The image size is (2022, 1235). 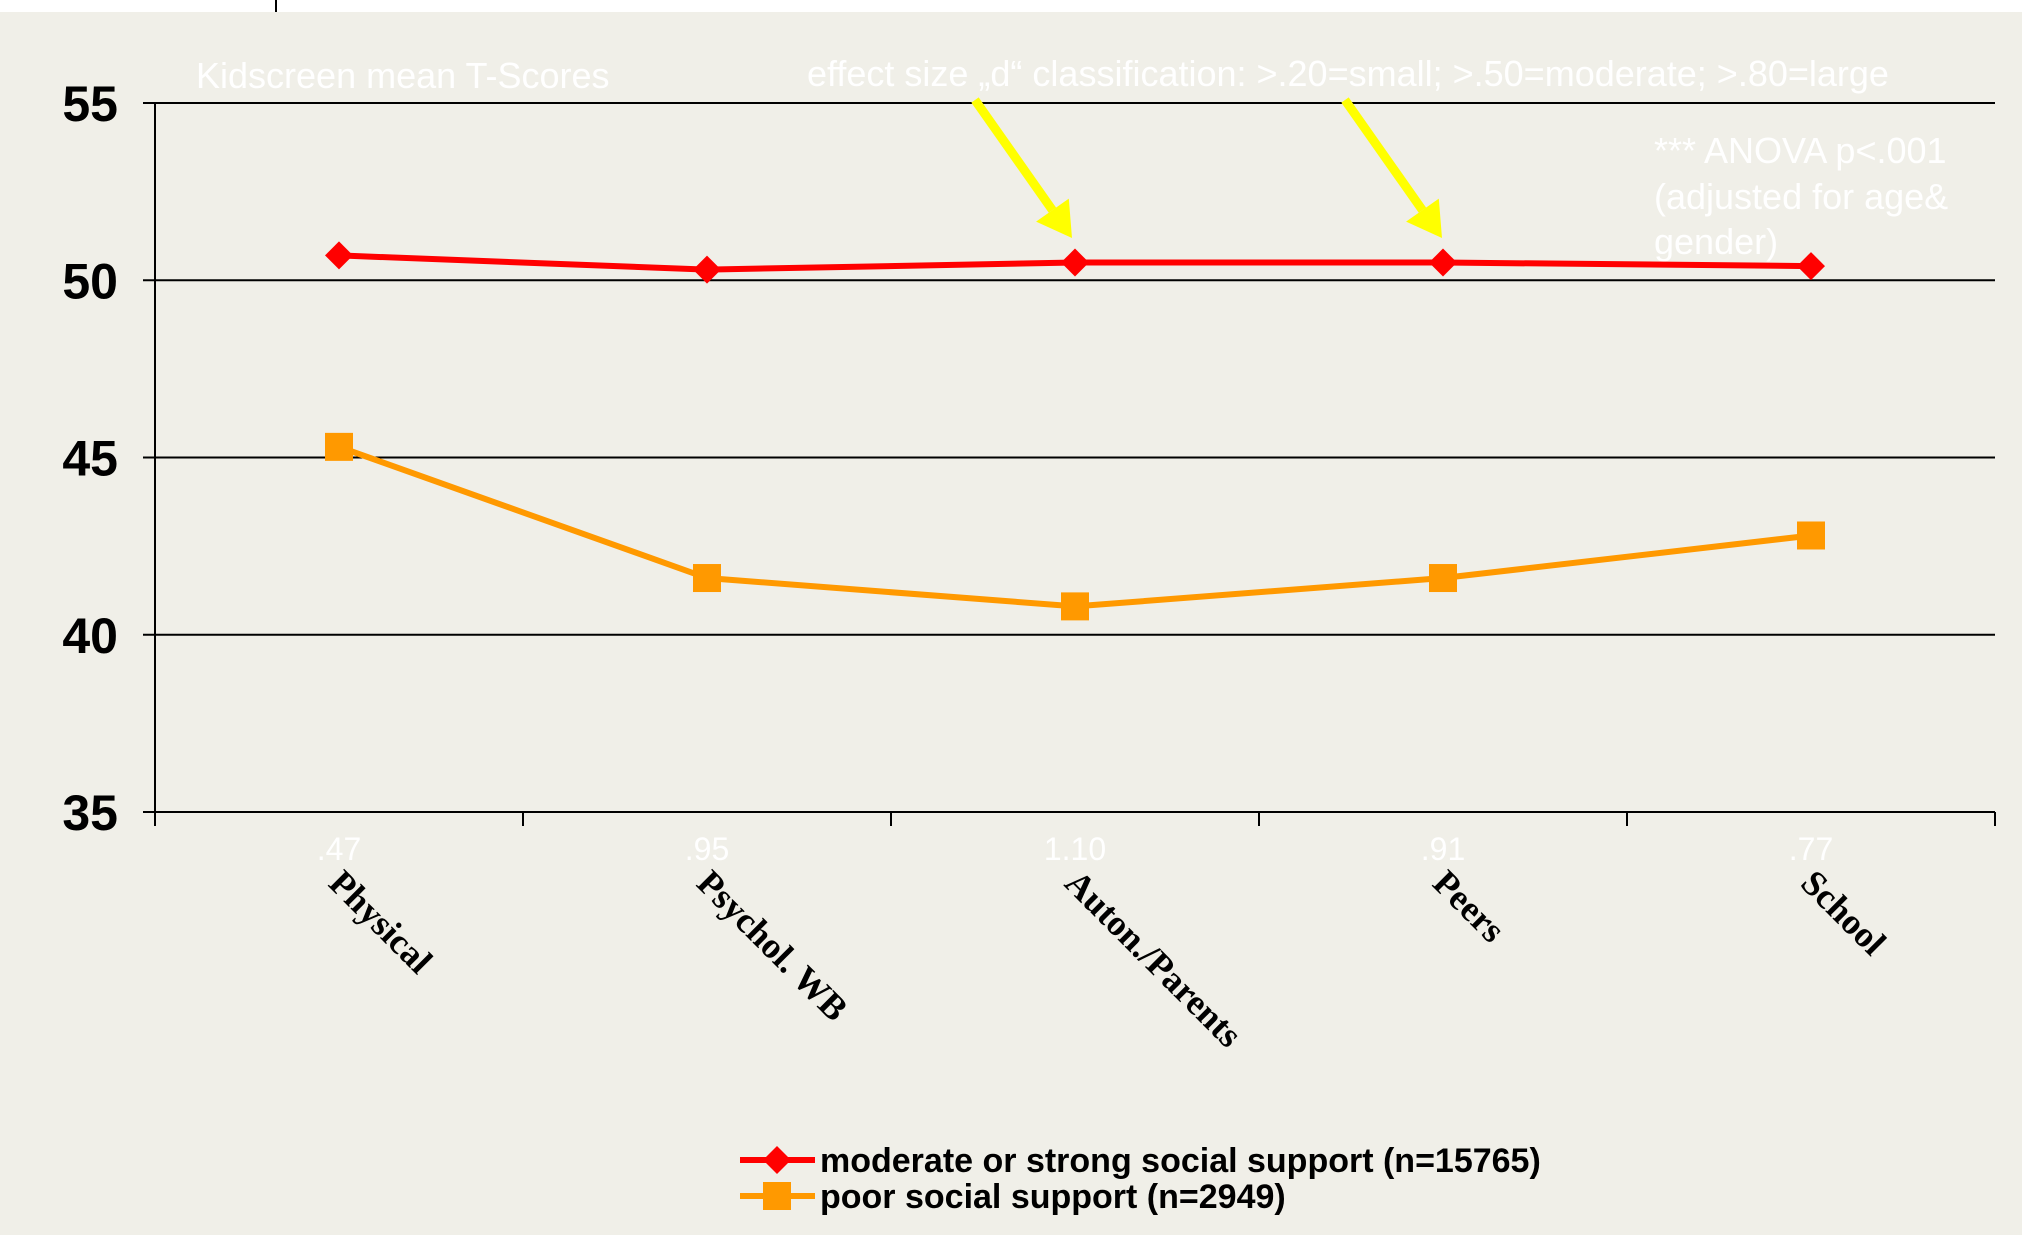 I want to click on y-tick-label: 50, so click(x=90, y=281).